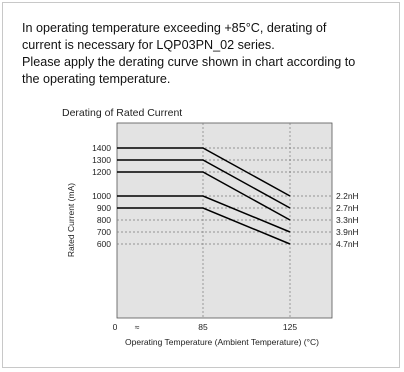  What do you see at coordinates (104, 208) in the screenshot?
I see `y-tick-label: 900` at bounding box center [104, 208].